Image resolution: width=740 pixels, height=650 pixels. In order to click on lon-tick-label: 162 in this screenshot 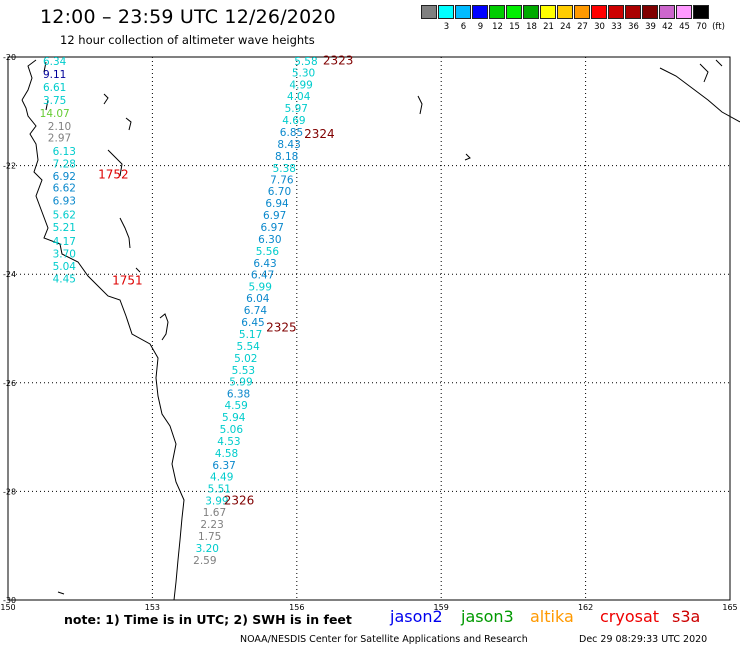, I will do `click(585, 607)`.